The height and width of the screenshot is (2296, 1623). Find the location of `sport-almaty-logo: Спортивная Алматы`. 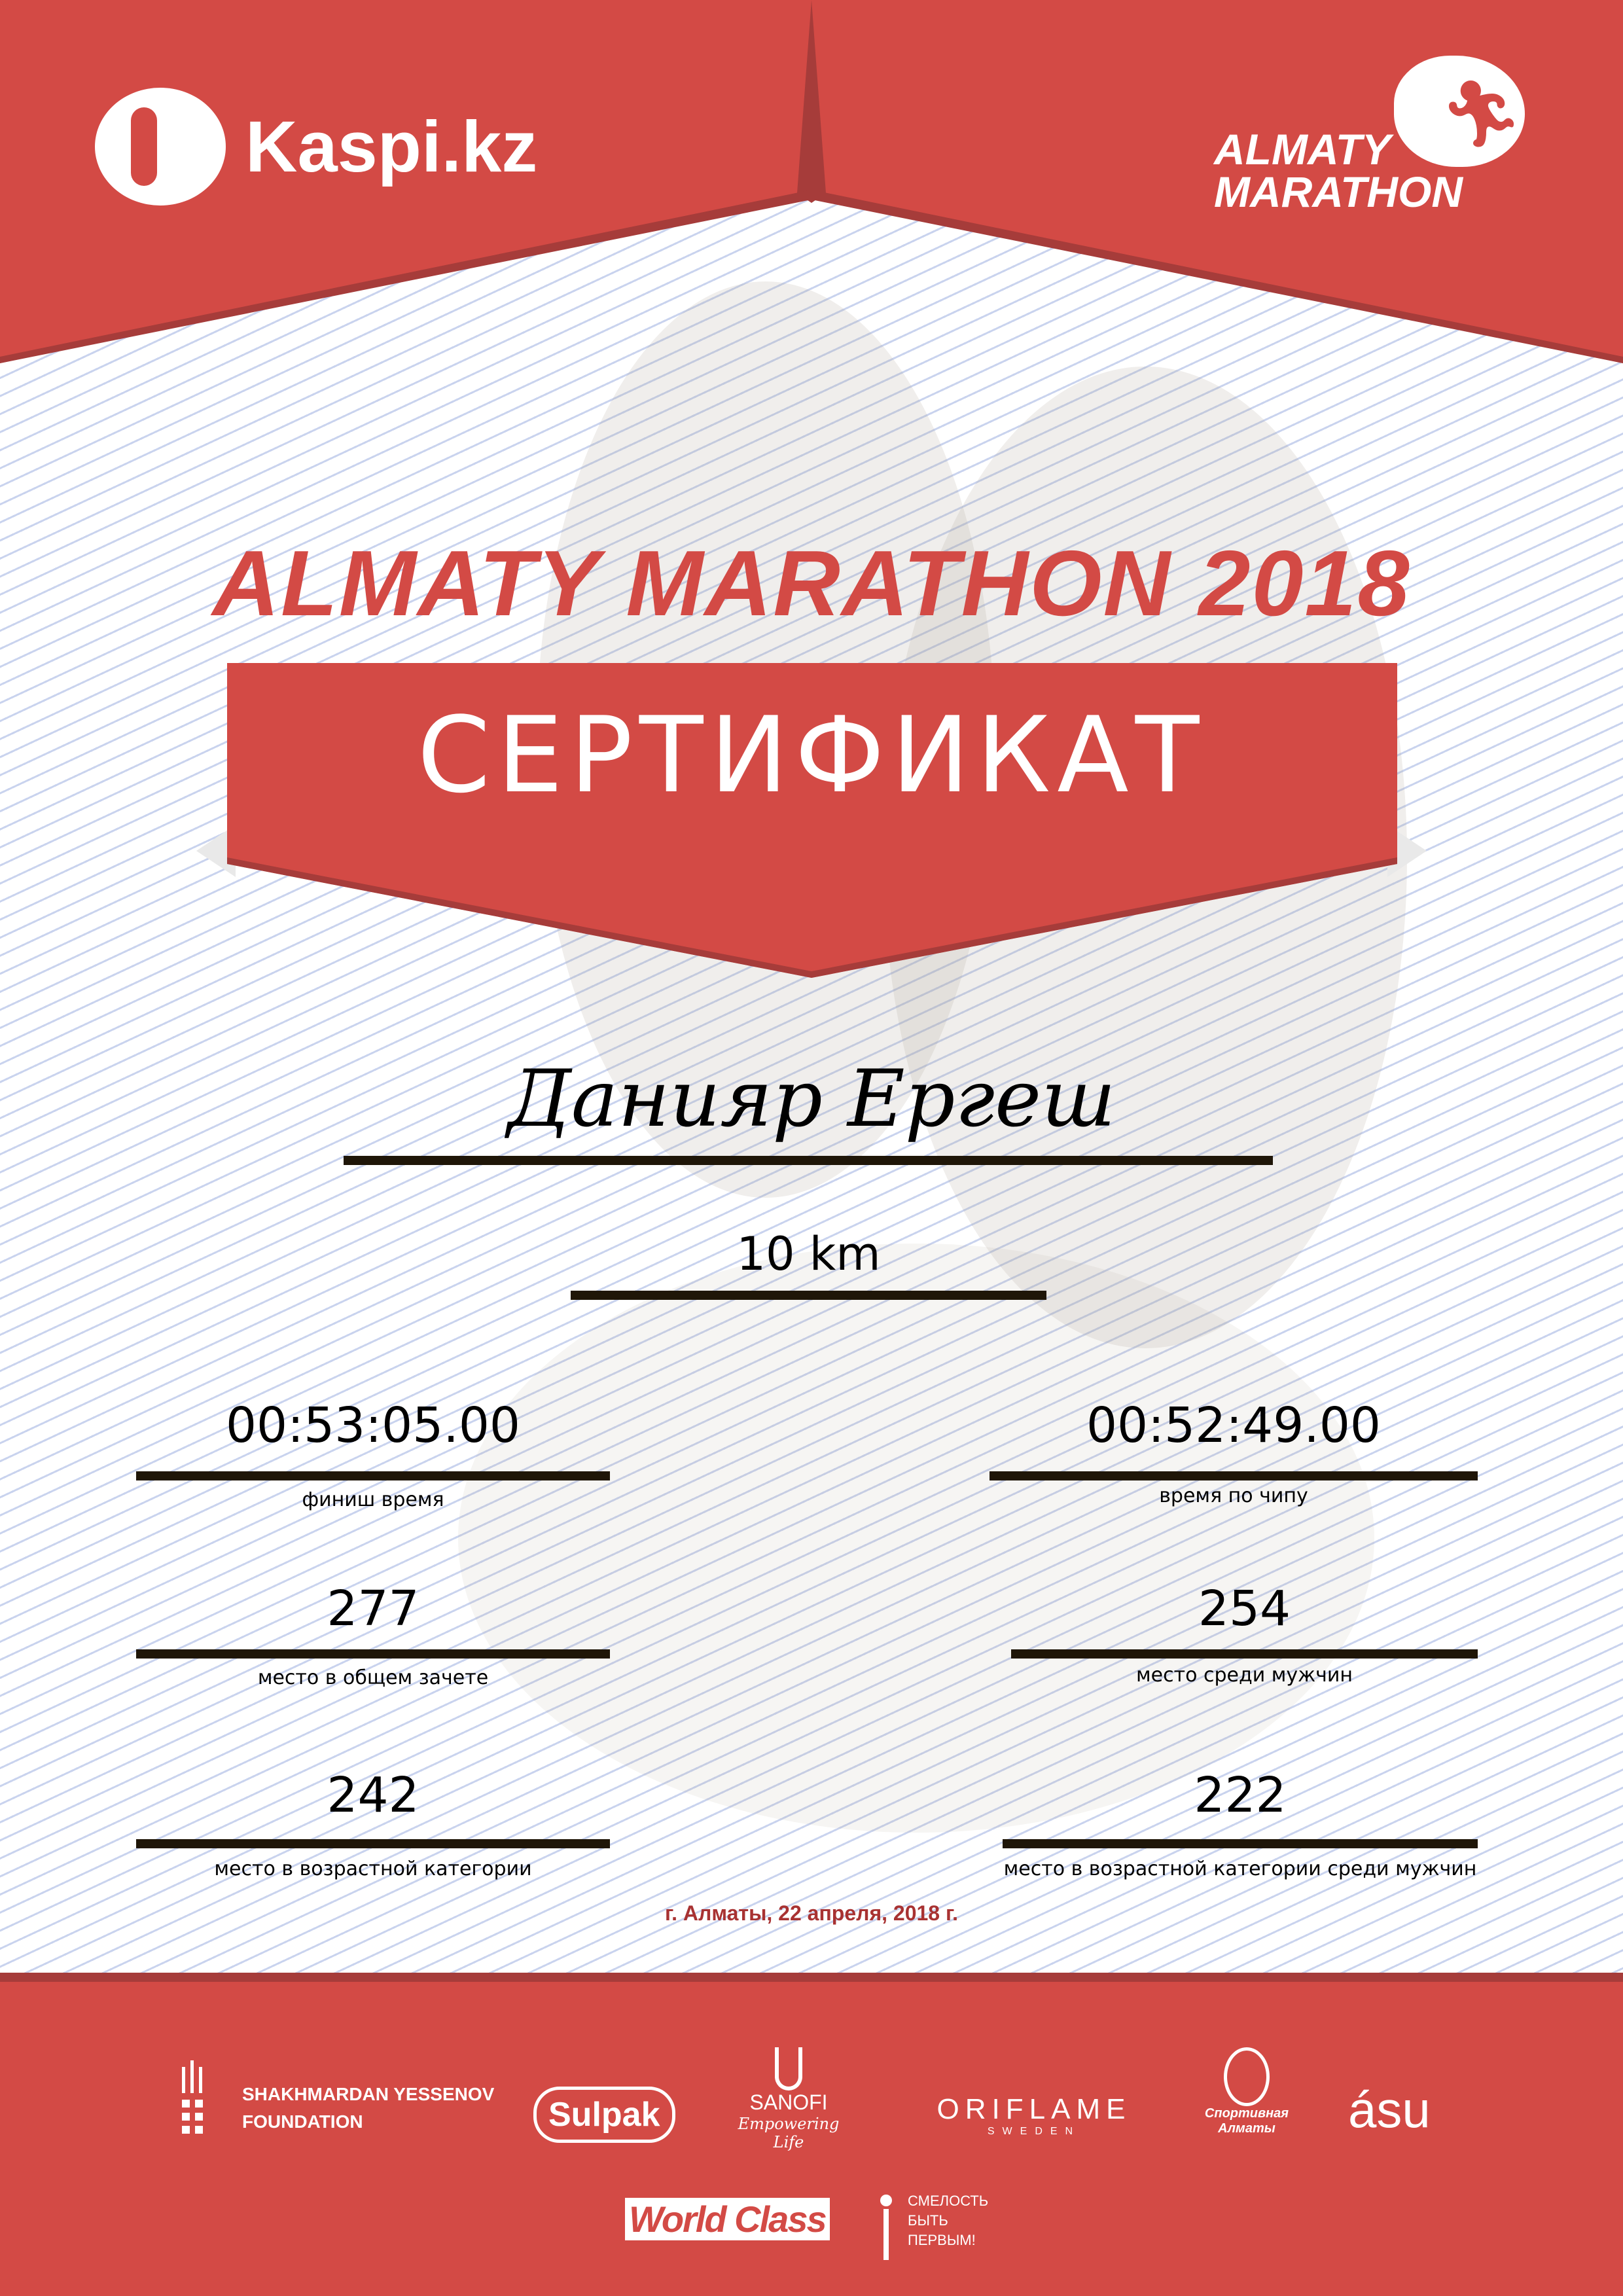

sport-almaty-logo: Спортивная Алматы is located at coordinates (1247, 2091).